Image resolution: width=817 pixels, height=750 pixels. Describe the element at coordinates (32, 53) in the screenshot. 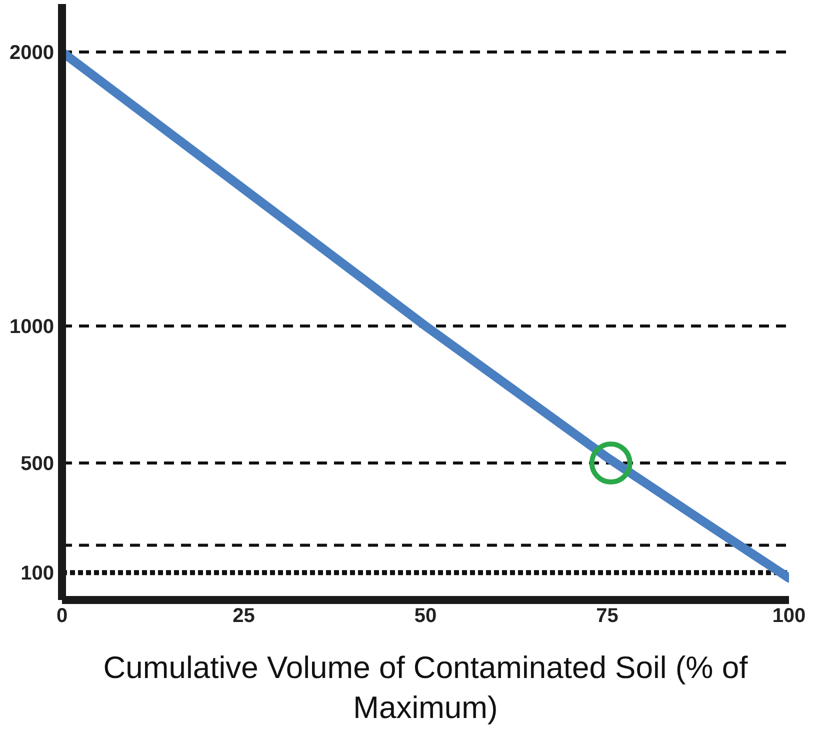

I see `y-tick-label: 2000` at that location.